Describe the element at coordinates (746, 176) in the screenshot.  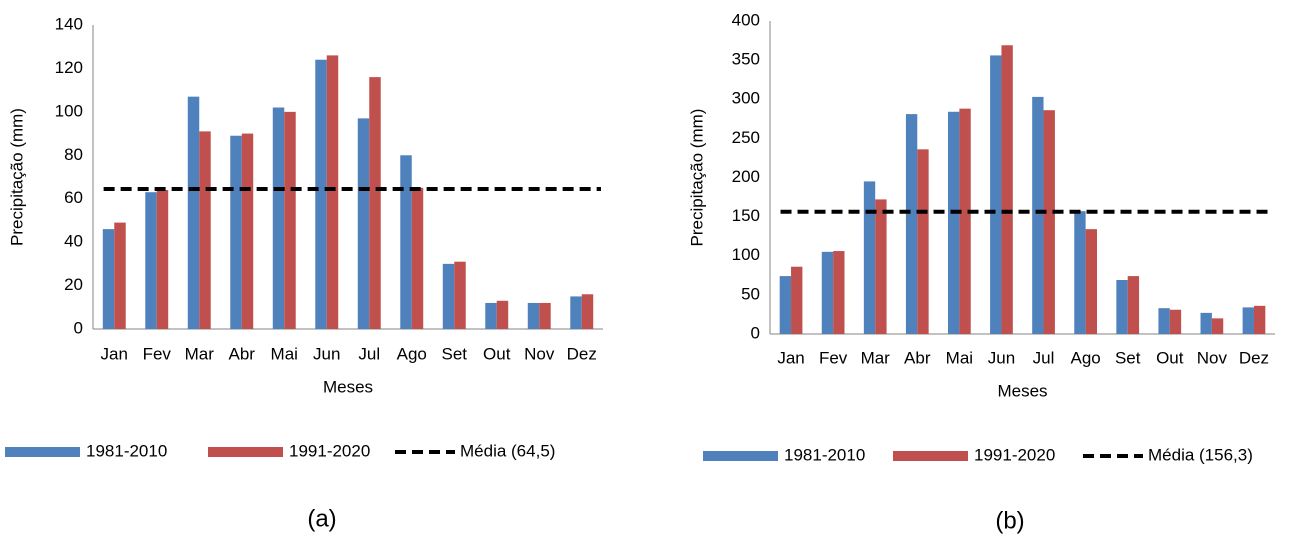
I see `y-tick-label: 200` at that location.